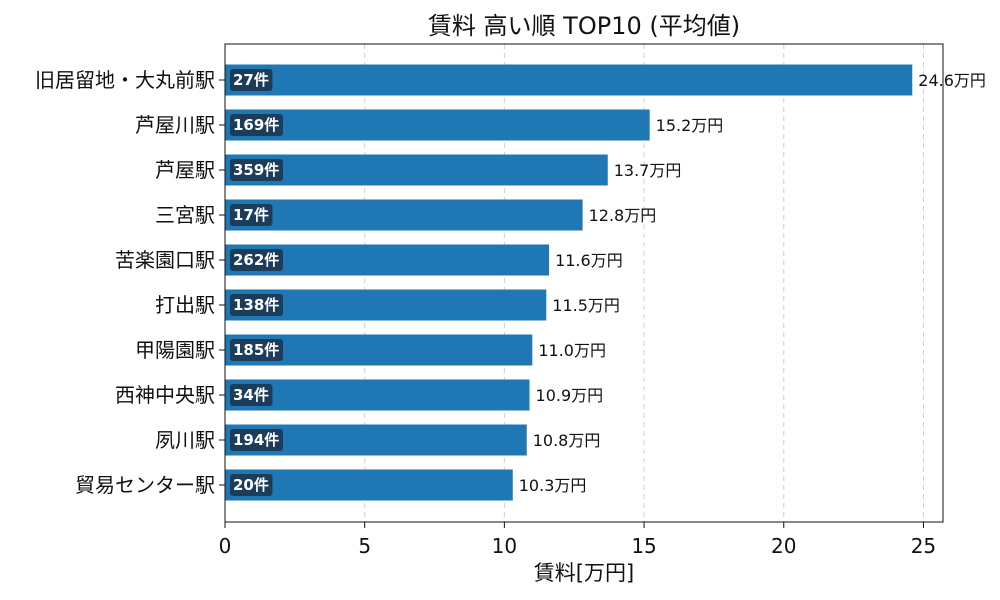 This screenshot has height=600, width=1000. What do you see at coordinates (145, 485) in the screenshot?
I see `y-tick-label-9: 貿易センター駅` at bounding box center [145, 485].